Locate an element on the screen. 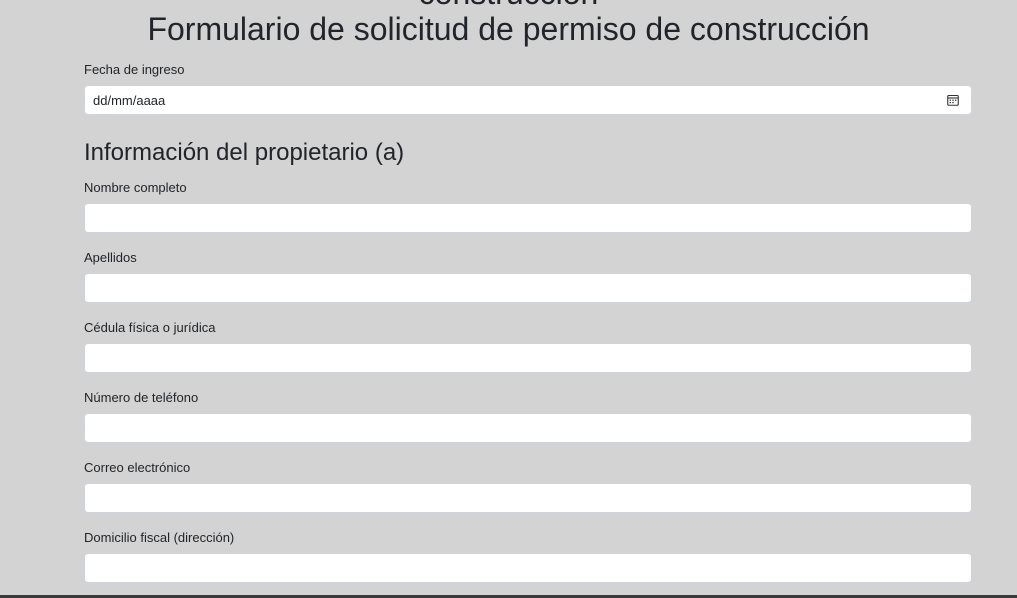 The width and height of the screenshot is (1017, 598). entry-date-label: Fecha de ingreso is located at coordinates (134, 69).